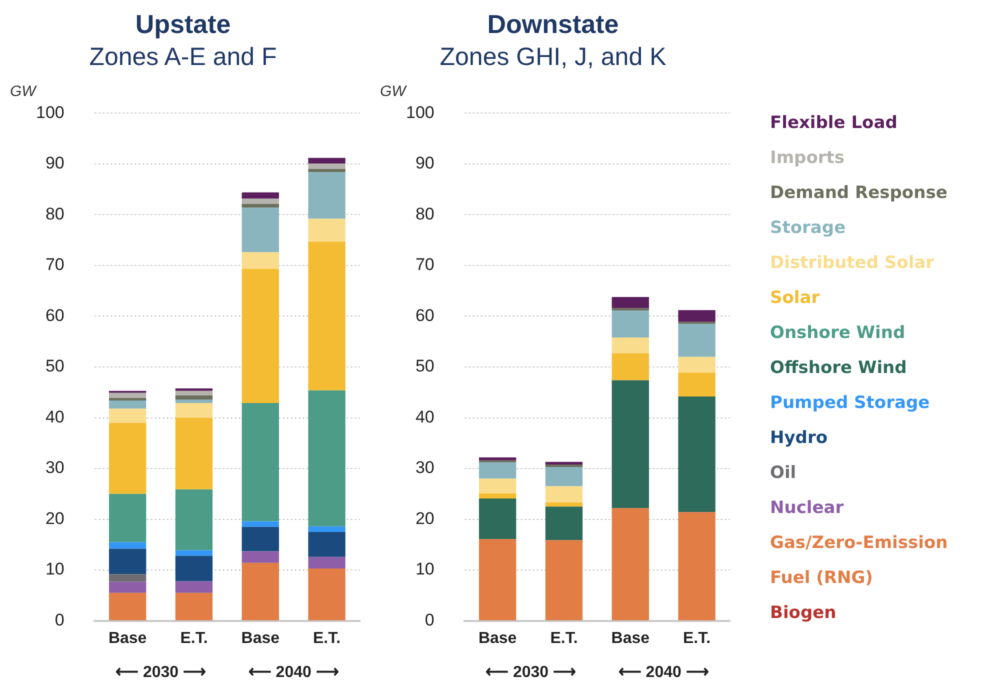 Image resolution: width=987 pixels, height=696 pixels. Describe the element at coordinates (424, 366) in the screenshot. I see `y-tick-label: 50` at that location.